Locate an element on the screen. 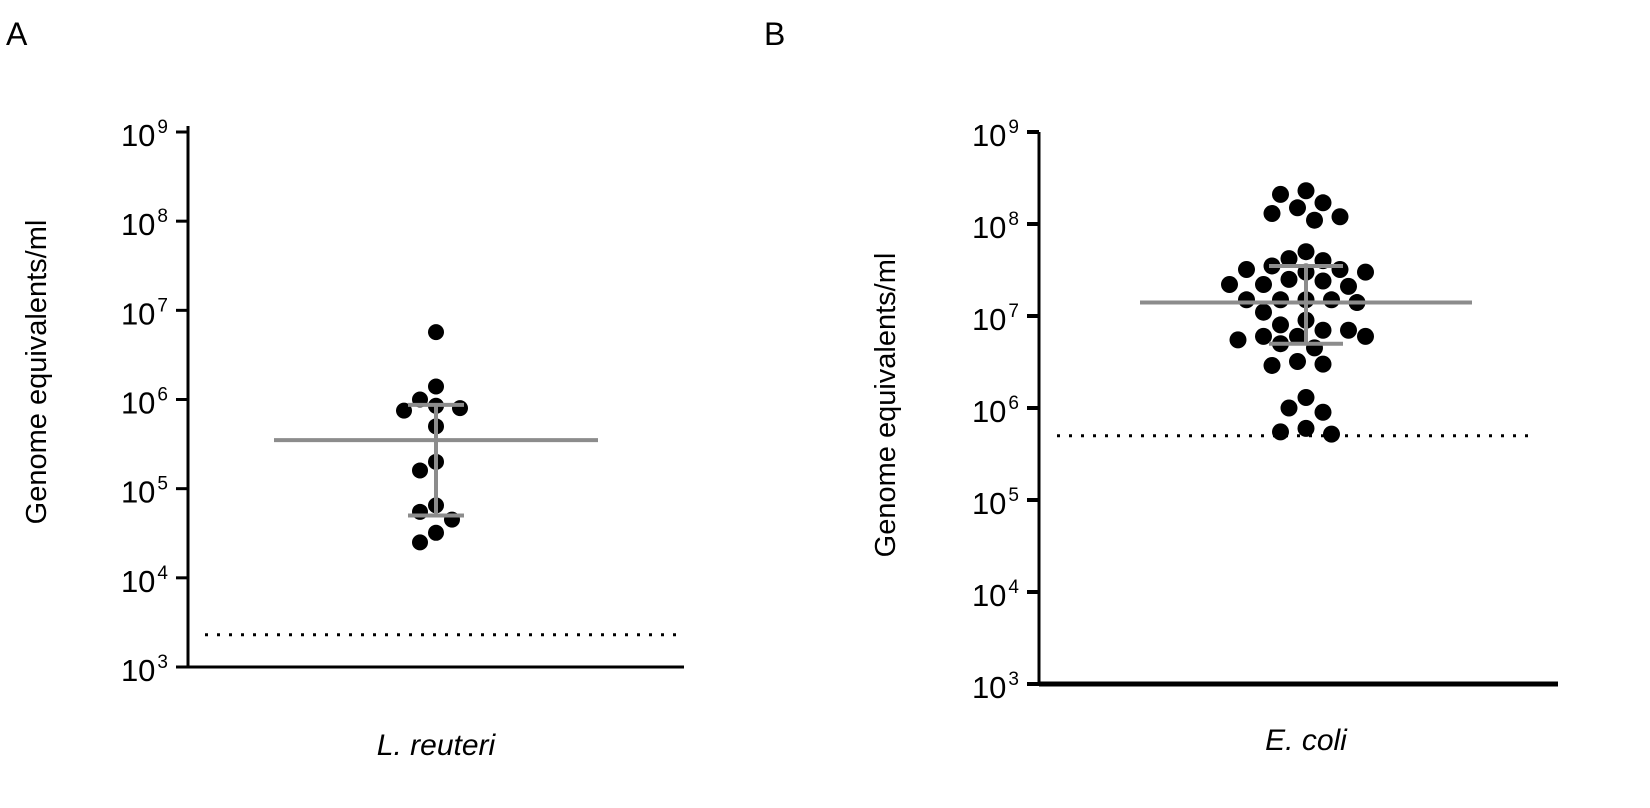 Image resolution: width=1650 pixels, height=808 pixels. panel-b-label: B is located at coordinates (774, 34).